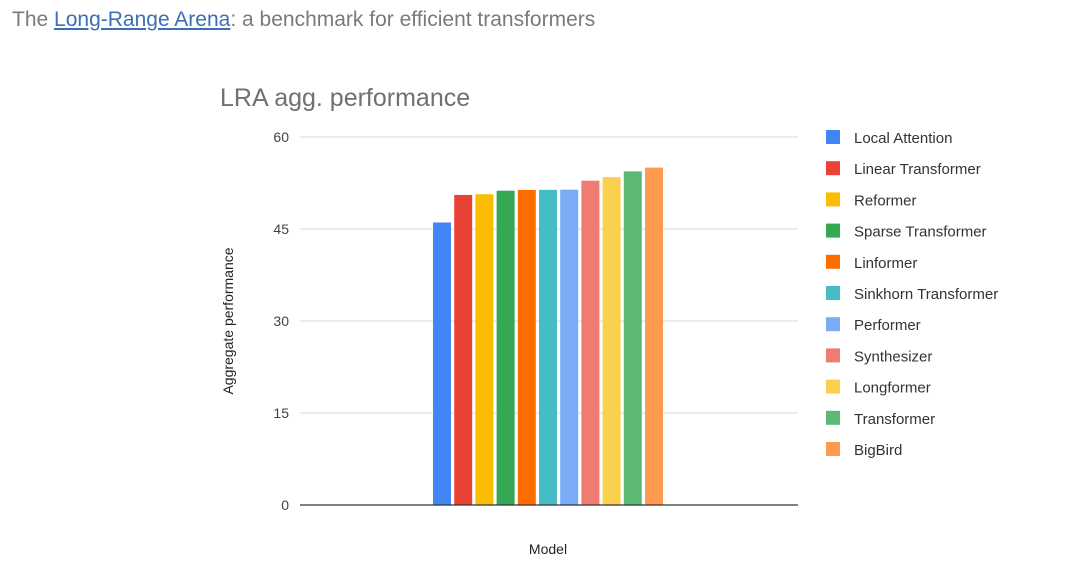 This screenshot has width=1088, height=580. Describe the element at coordinates (484, 349) in the screenshot. I see `bar-reformer` at that location.